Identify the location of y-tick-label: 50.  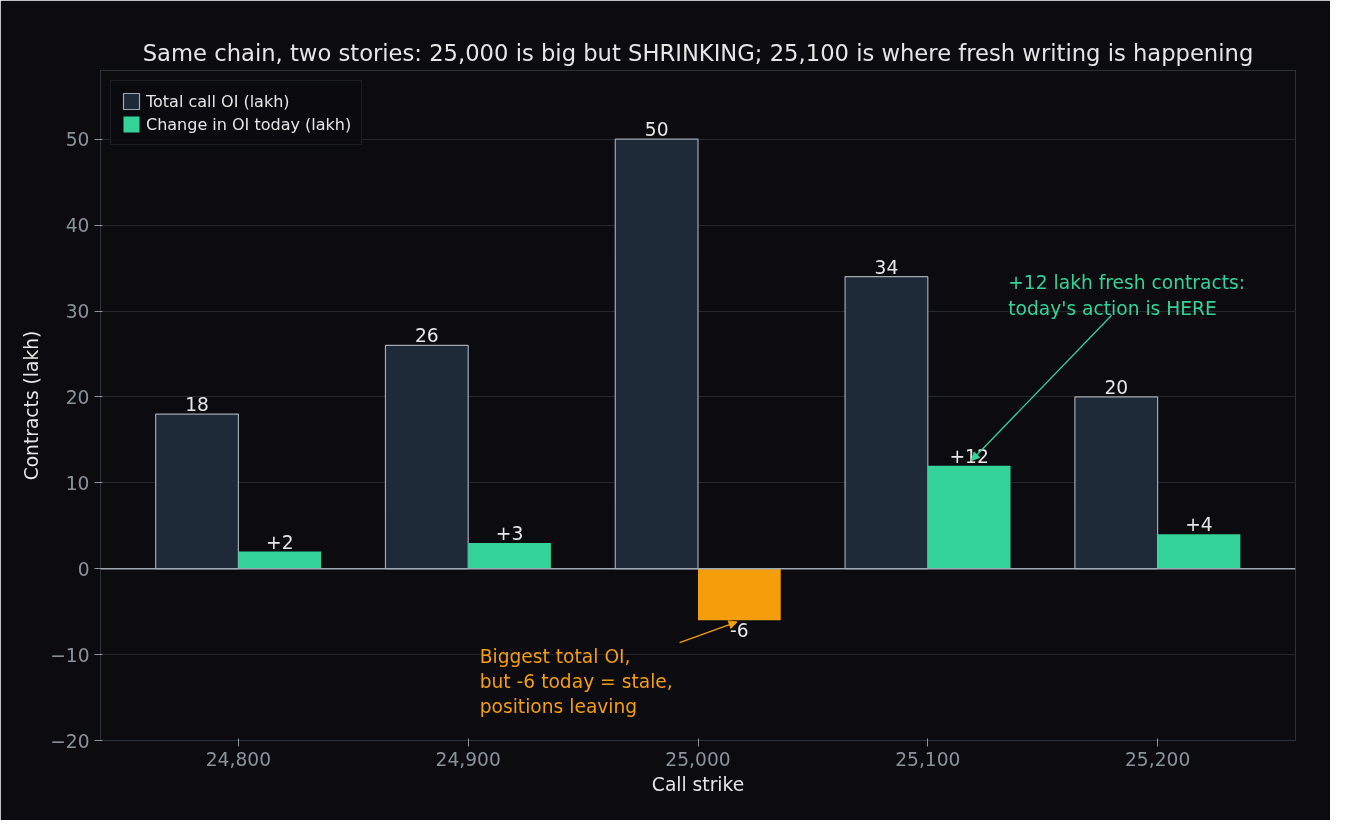
(77, 140).